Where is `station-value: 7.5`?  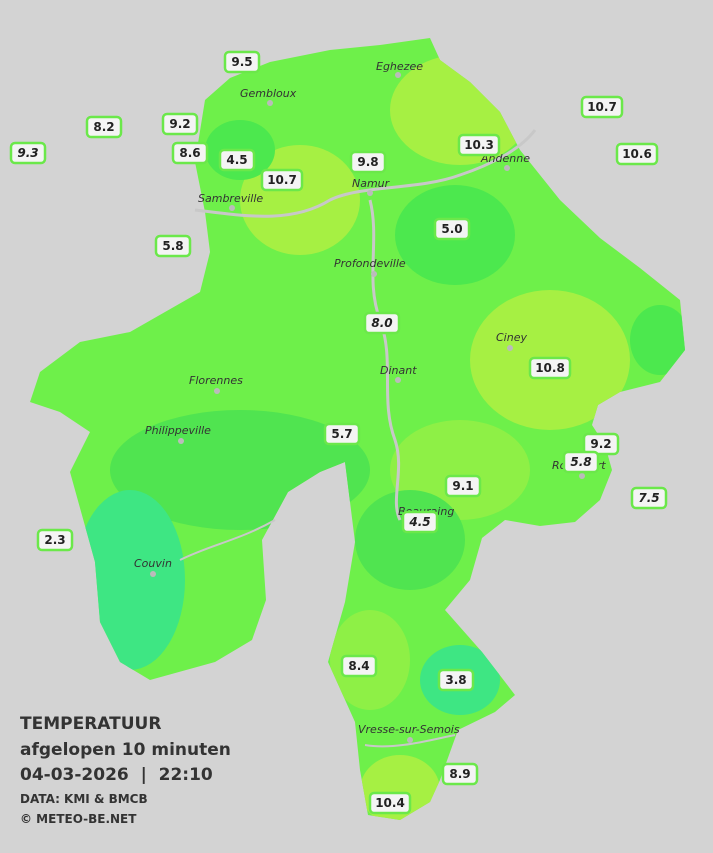 station-value: 7.5 is located at coordinates (648, 498).